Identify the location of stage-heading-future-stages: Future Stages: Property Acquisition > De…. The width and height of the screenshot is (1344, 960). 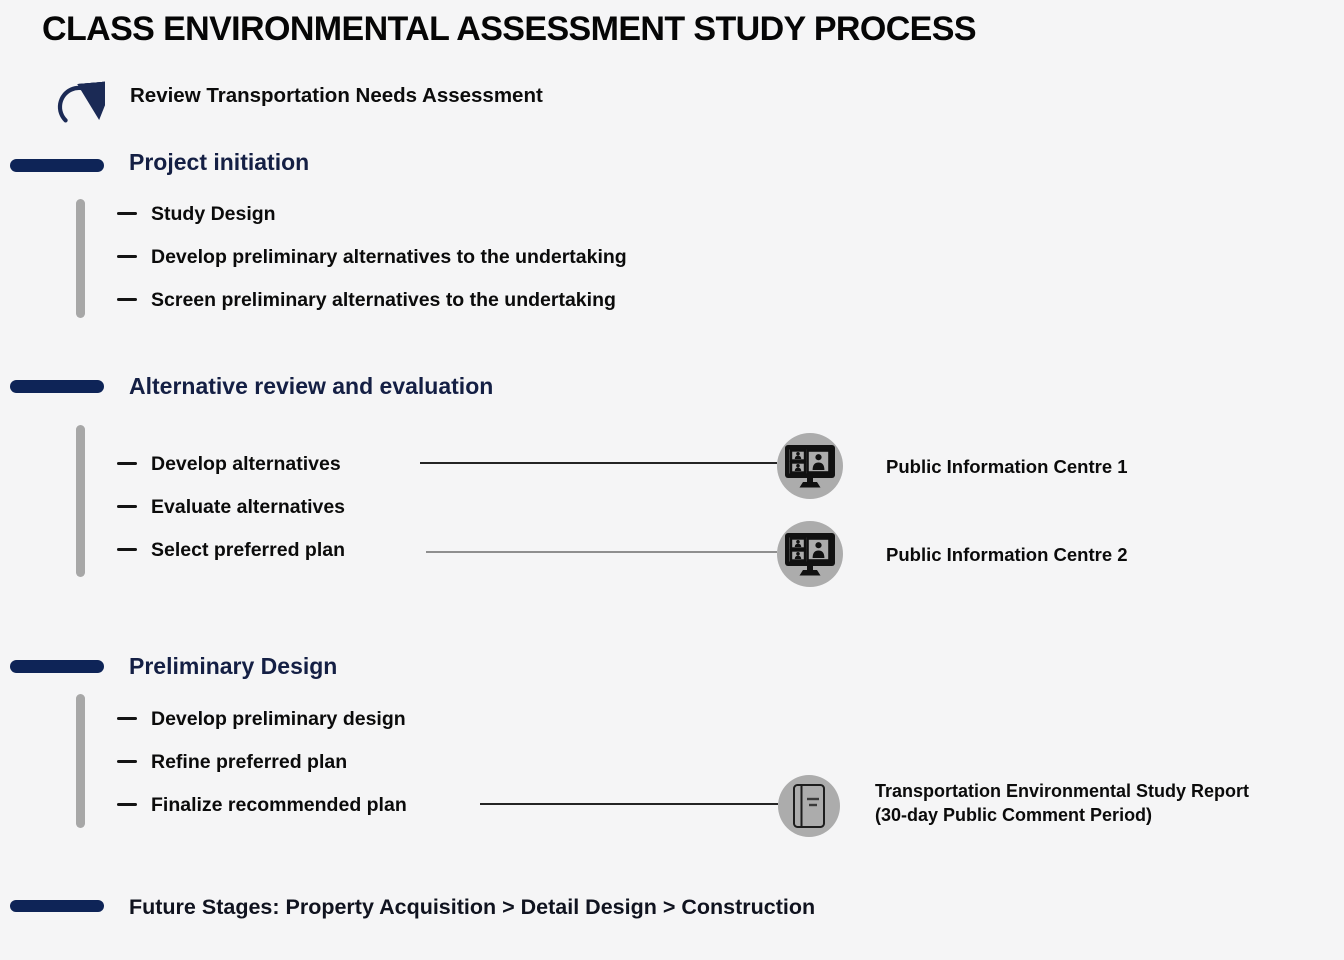
(472, 907).